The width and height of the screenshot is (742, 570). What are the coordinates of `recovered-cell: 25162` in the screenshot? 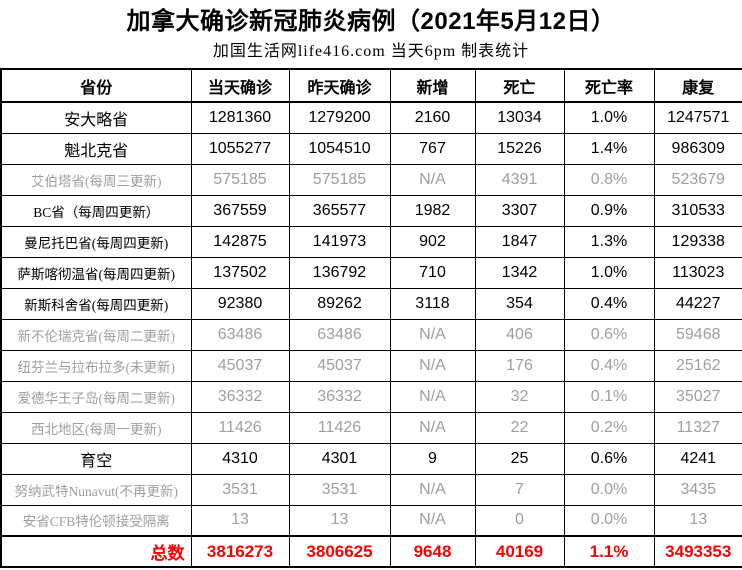 It's located at (697, 365).